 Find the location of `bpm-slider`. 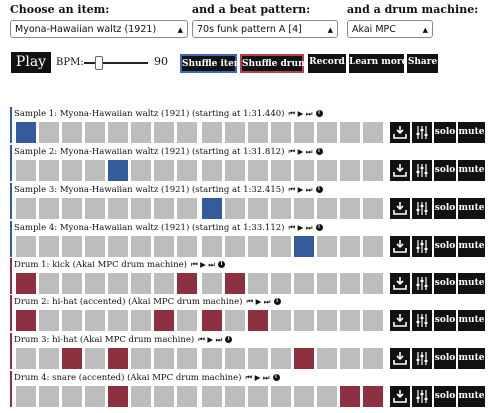

bpm-slider is located at coordinates (116, 63).